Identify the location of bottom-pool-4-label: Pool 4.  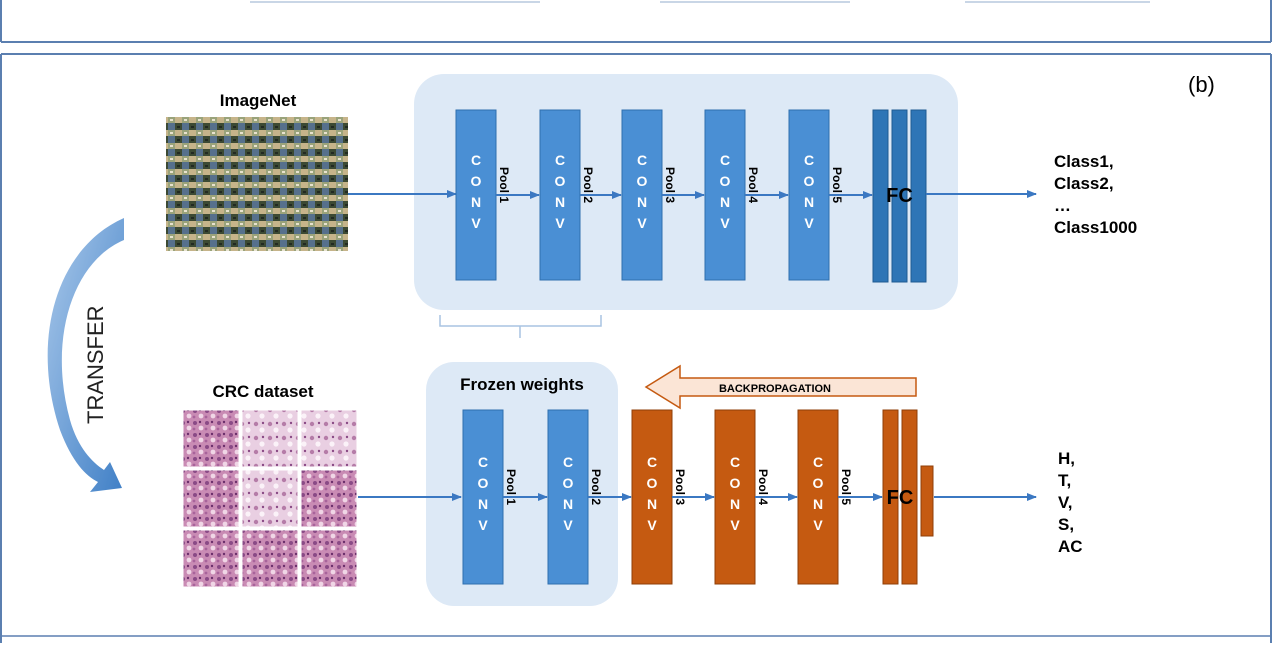
(763, 487).